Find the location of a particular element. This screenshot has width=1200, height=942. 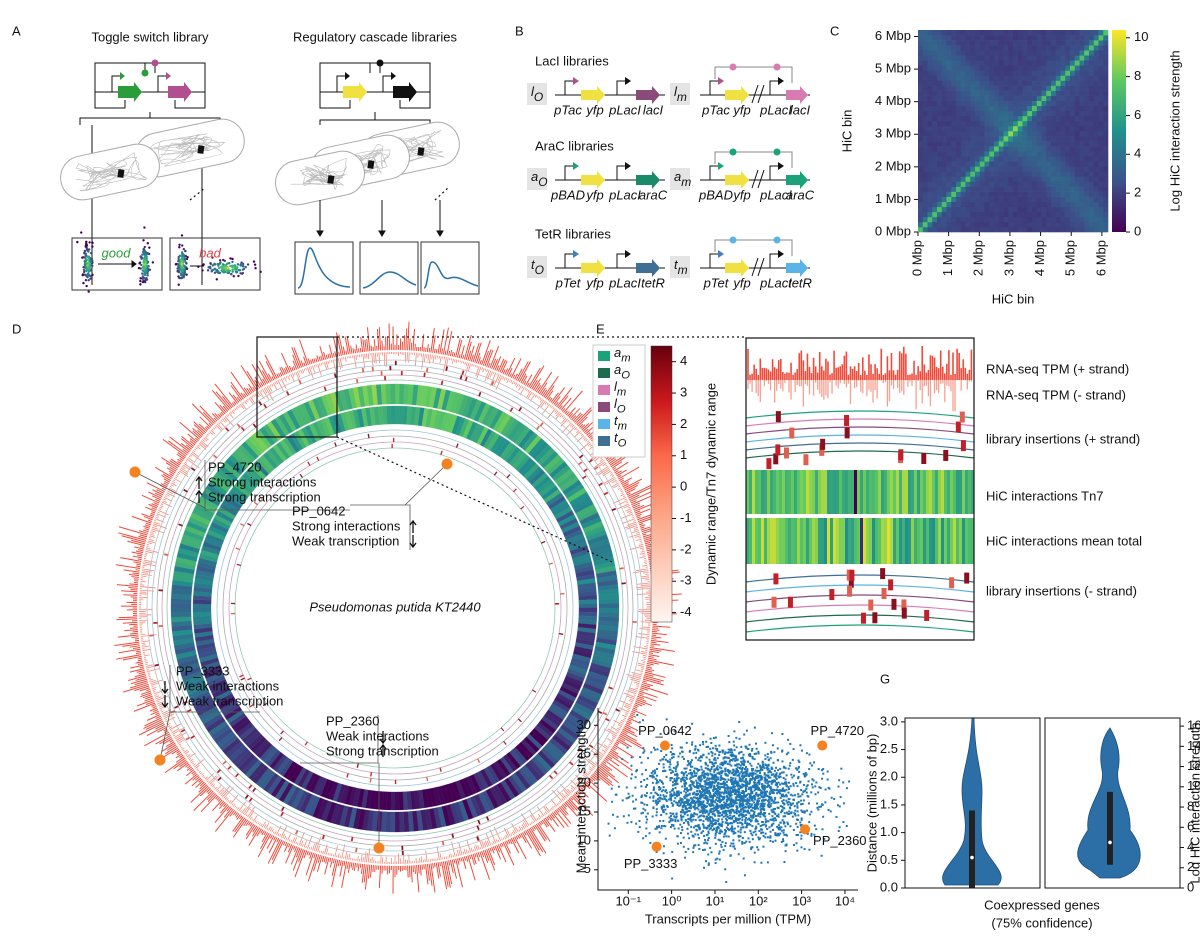

panel-label: A is located at coordinates (16, 30).